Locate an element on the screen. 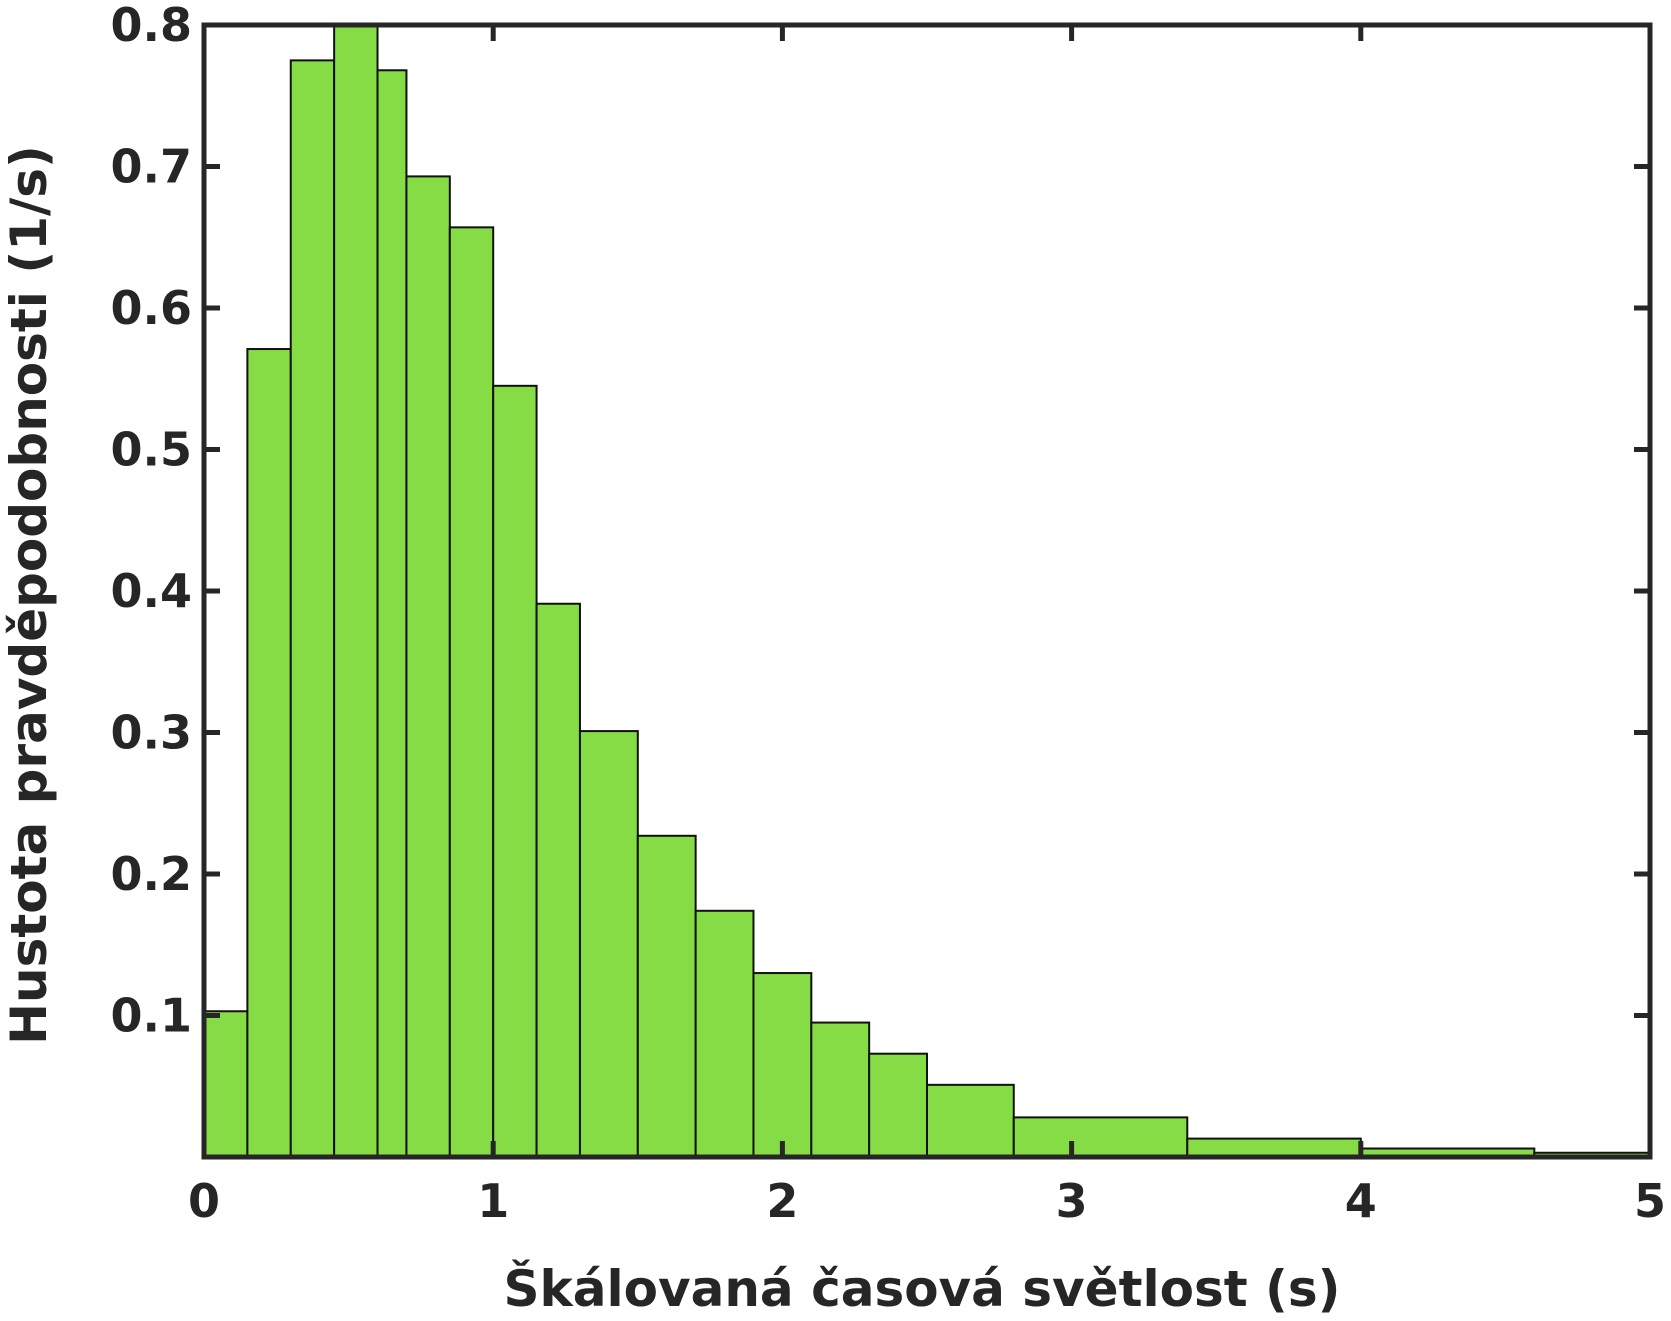 The image size is (1671, 1321). x-tick-label: 5 is located at coordinates (1650, 1201).